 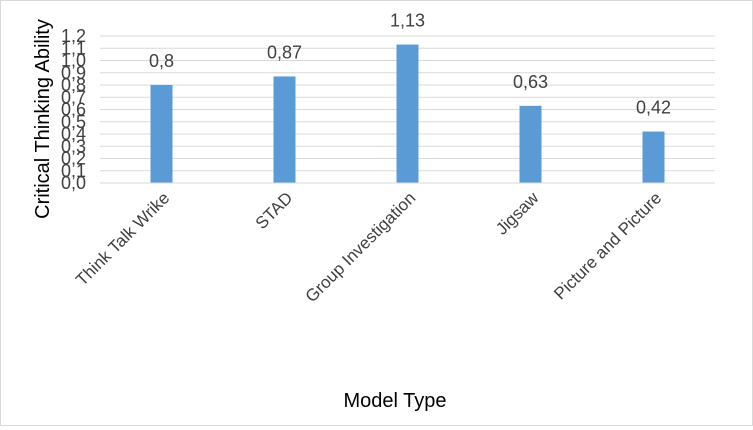 I want to click on data-label: 0,8, so click(x=161, y=61).